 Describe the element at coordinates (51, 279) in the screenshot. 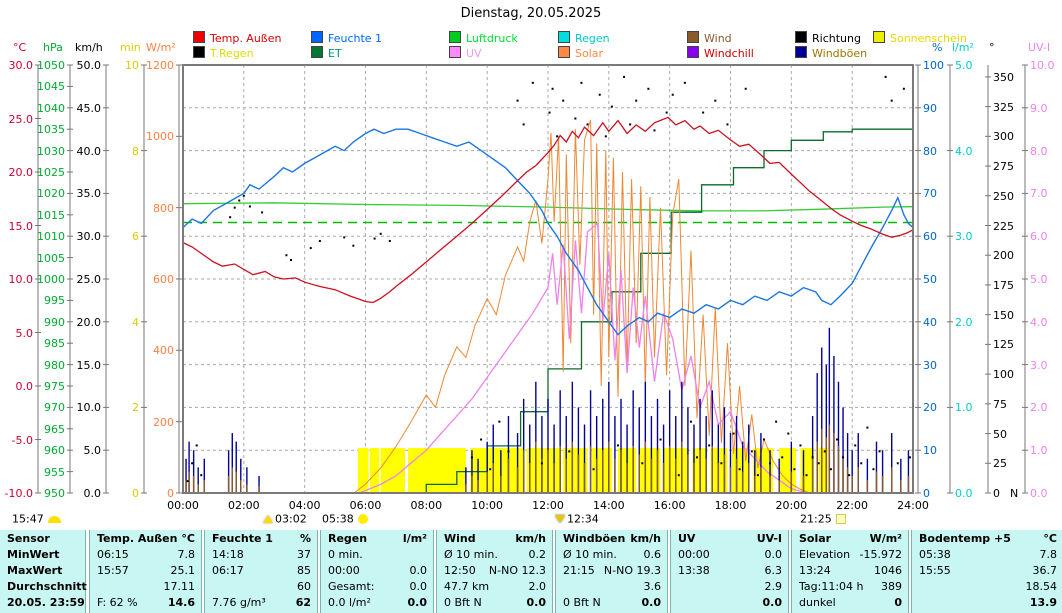

I see `axis-tick-label: 1000` at that location.